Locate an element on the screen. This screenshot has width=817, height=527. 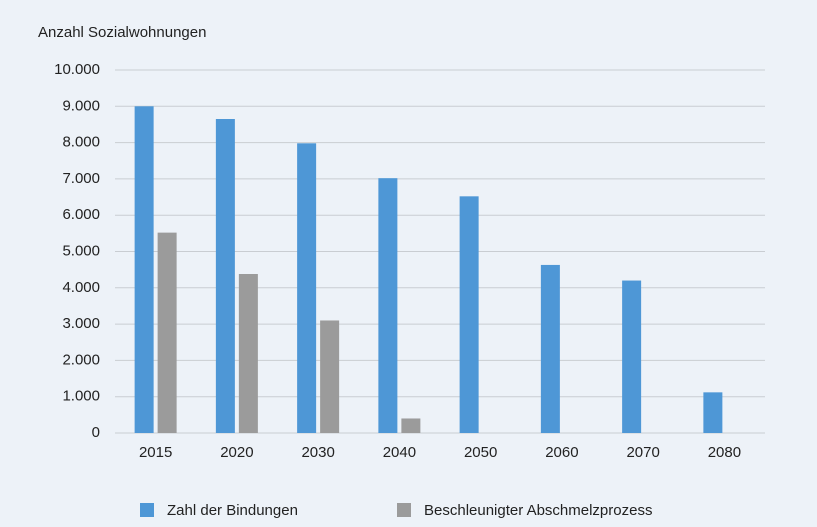
y-tick-label: 6.000 is located at coordinates (81, 214).